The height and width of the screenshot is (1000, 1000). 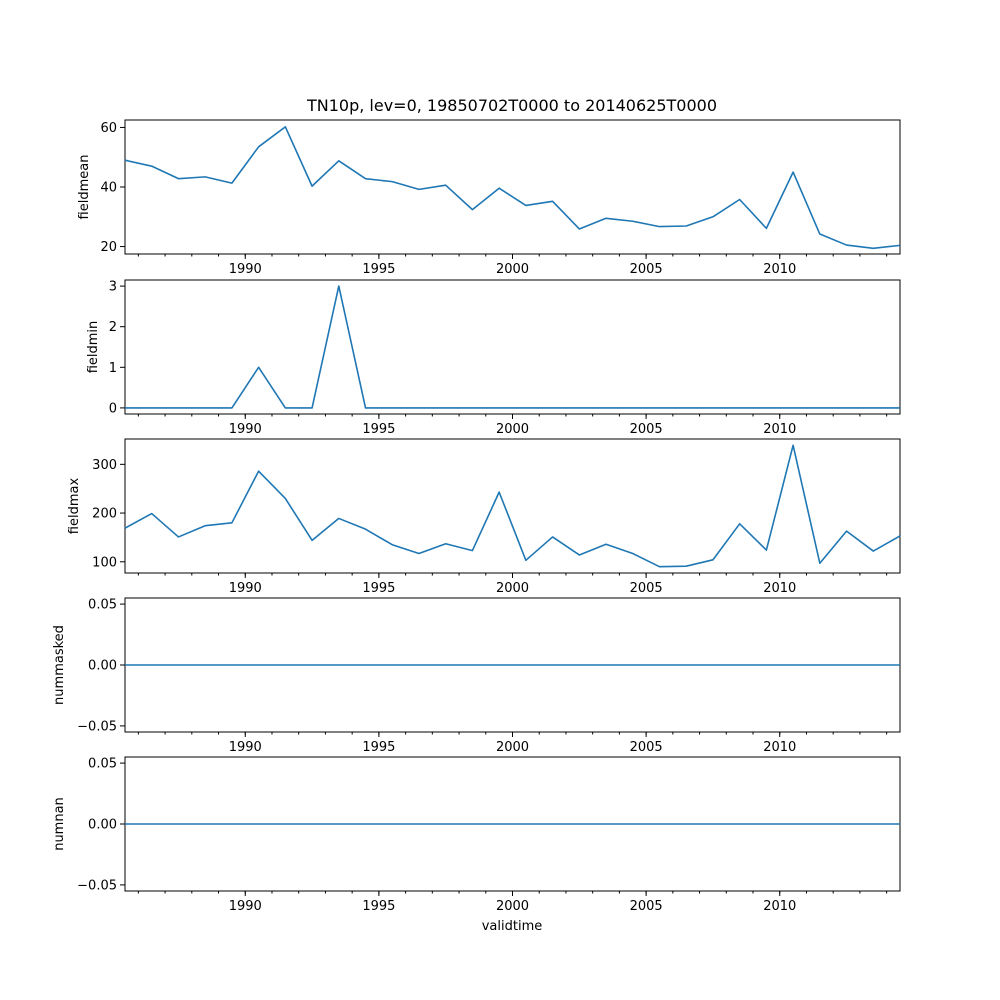 I want to click on y-tick-label: 1, so click(x=113, y=368).